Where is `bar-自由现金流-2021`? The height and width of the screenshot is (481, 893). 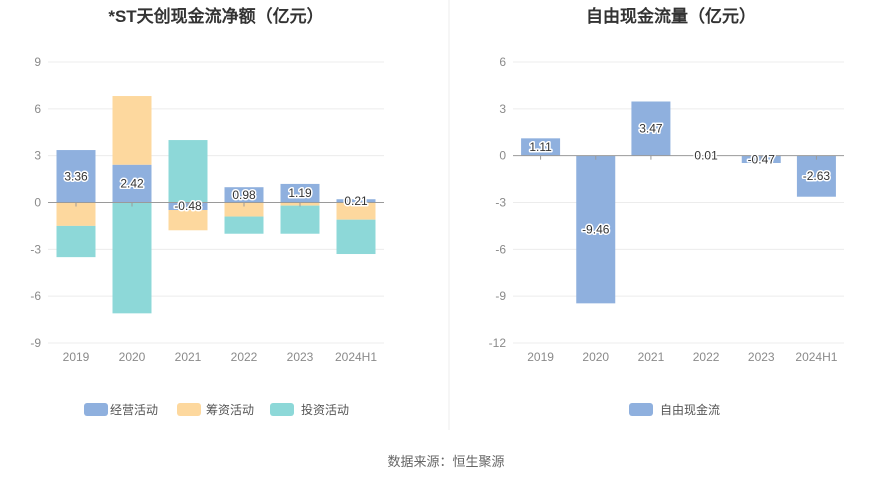
bar-自由现金流-2021 is located at coordinates (651, 128).